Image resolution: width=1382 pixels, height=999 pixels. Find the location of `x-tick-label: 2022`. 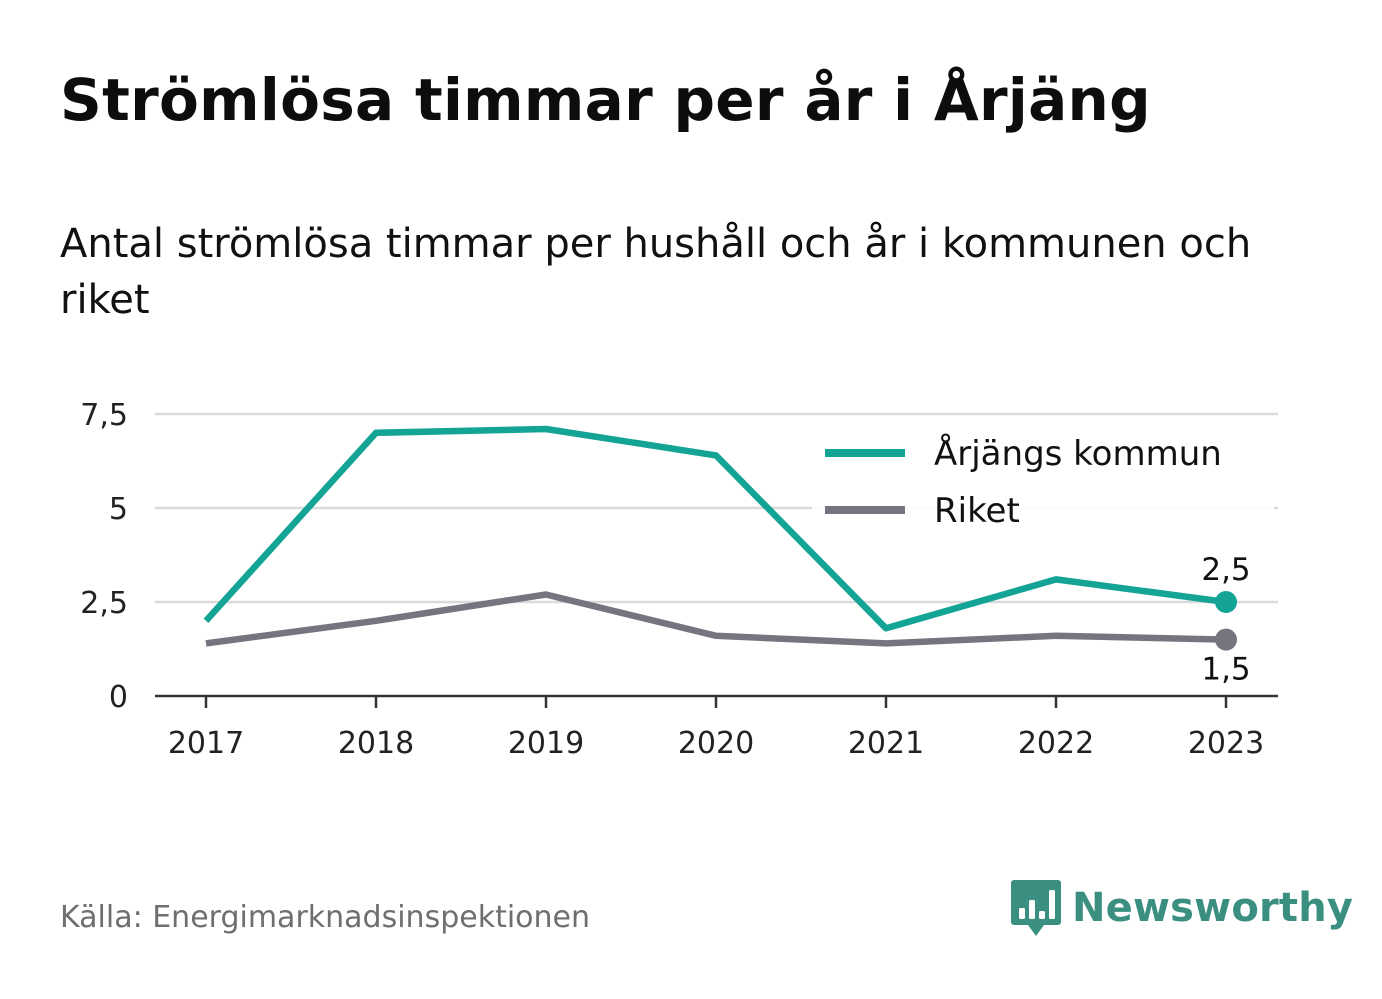

x-tick-label: 2022 is located at coordinates (1056, 743).